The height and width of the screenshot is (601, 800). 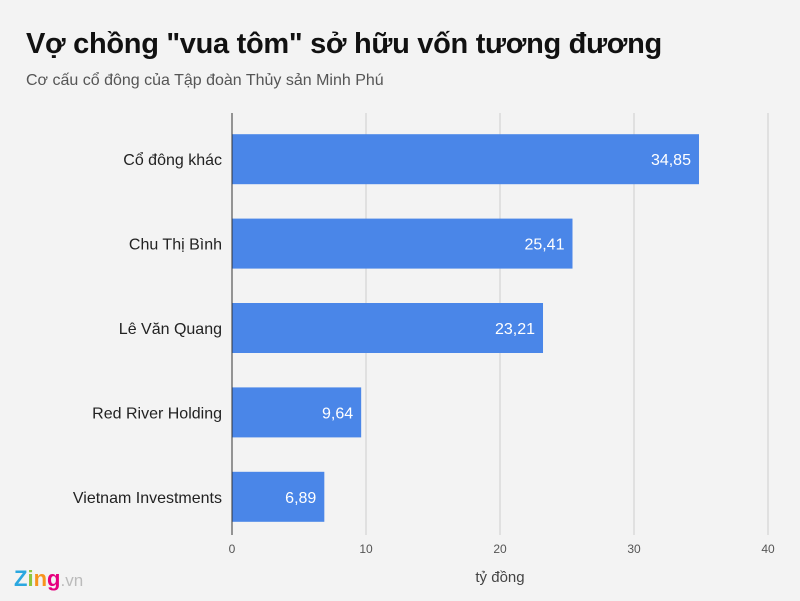 What do you see at coordinates (300, 498) in the screenshot?
I see `data-label: 6,89` at bounding box center [300, 498].